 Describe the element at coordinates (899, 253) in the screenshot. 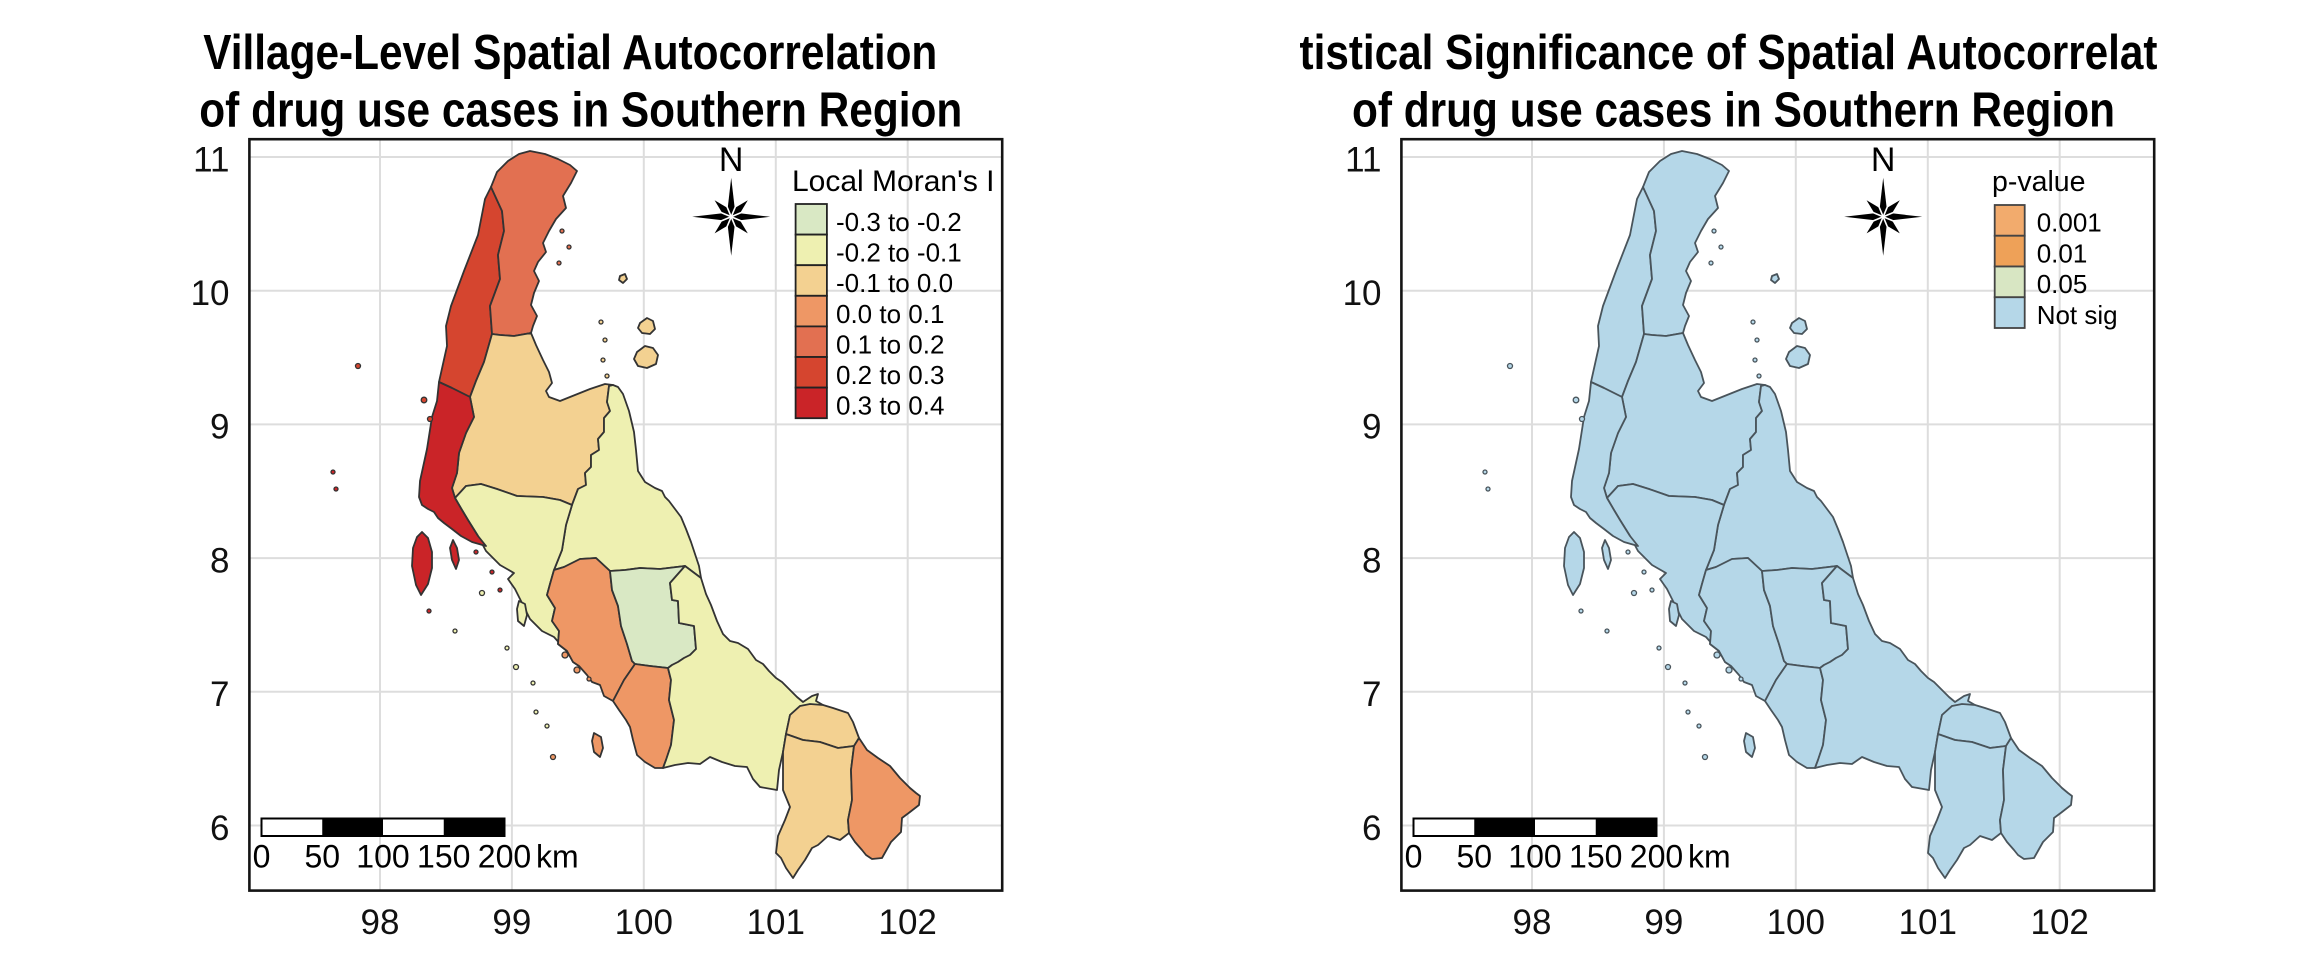

I see `svg-text: -0.2 to -0.1` at that location.